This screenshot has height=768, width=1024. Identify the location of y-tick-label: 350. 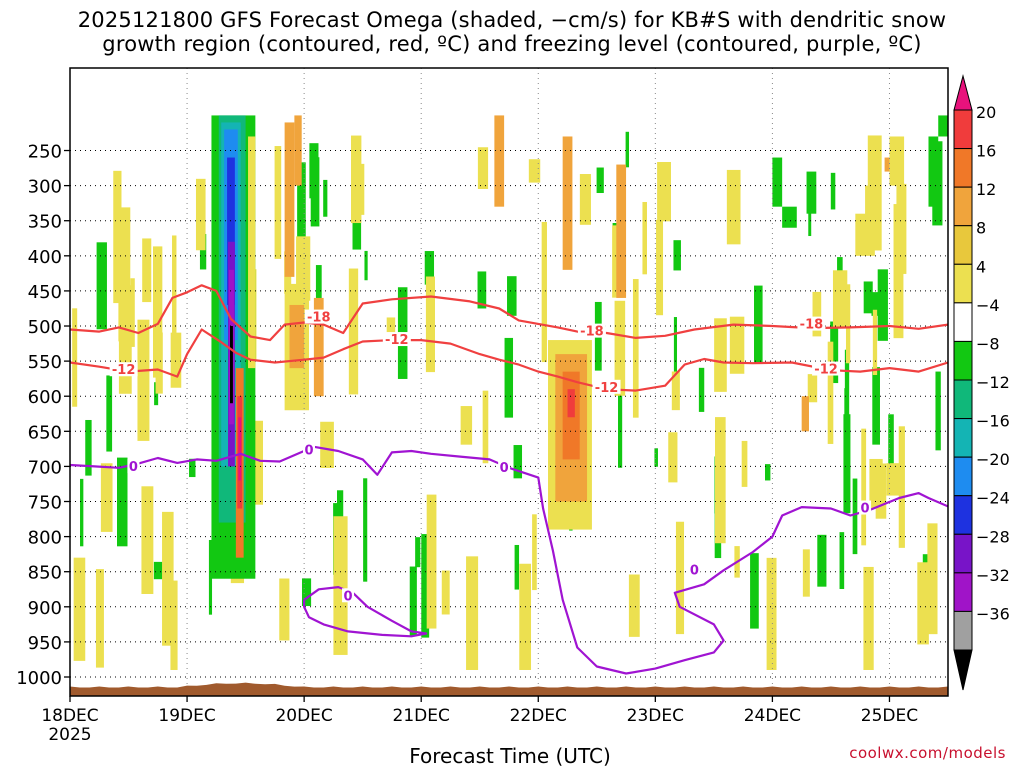
(45, 222).